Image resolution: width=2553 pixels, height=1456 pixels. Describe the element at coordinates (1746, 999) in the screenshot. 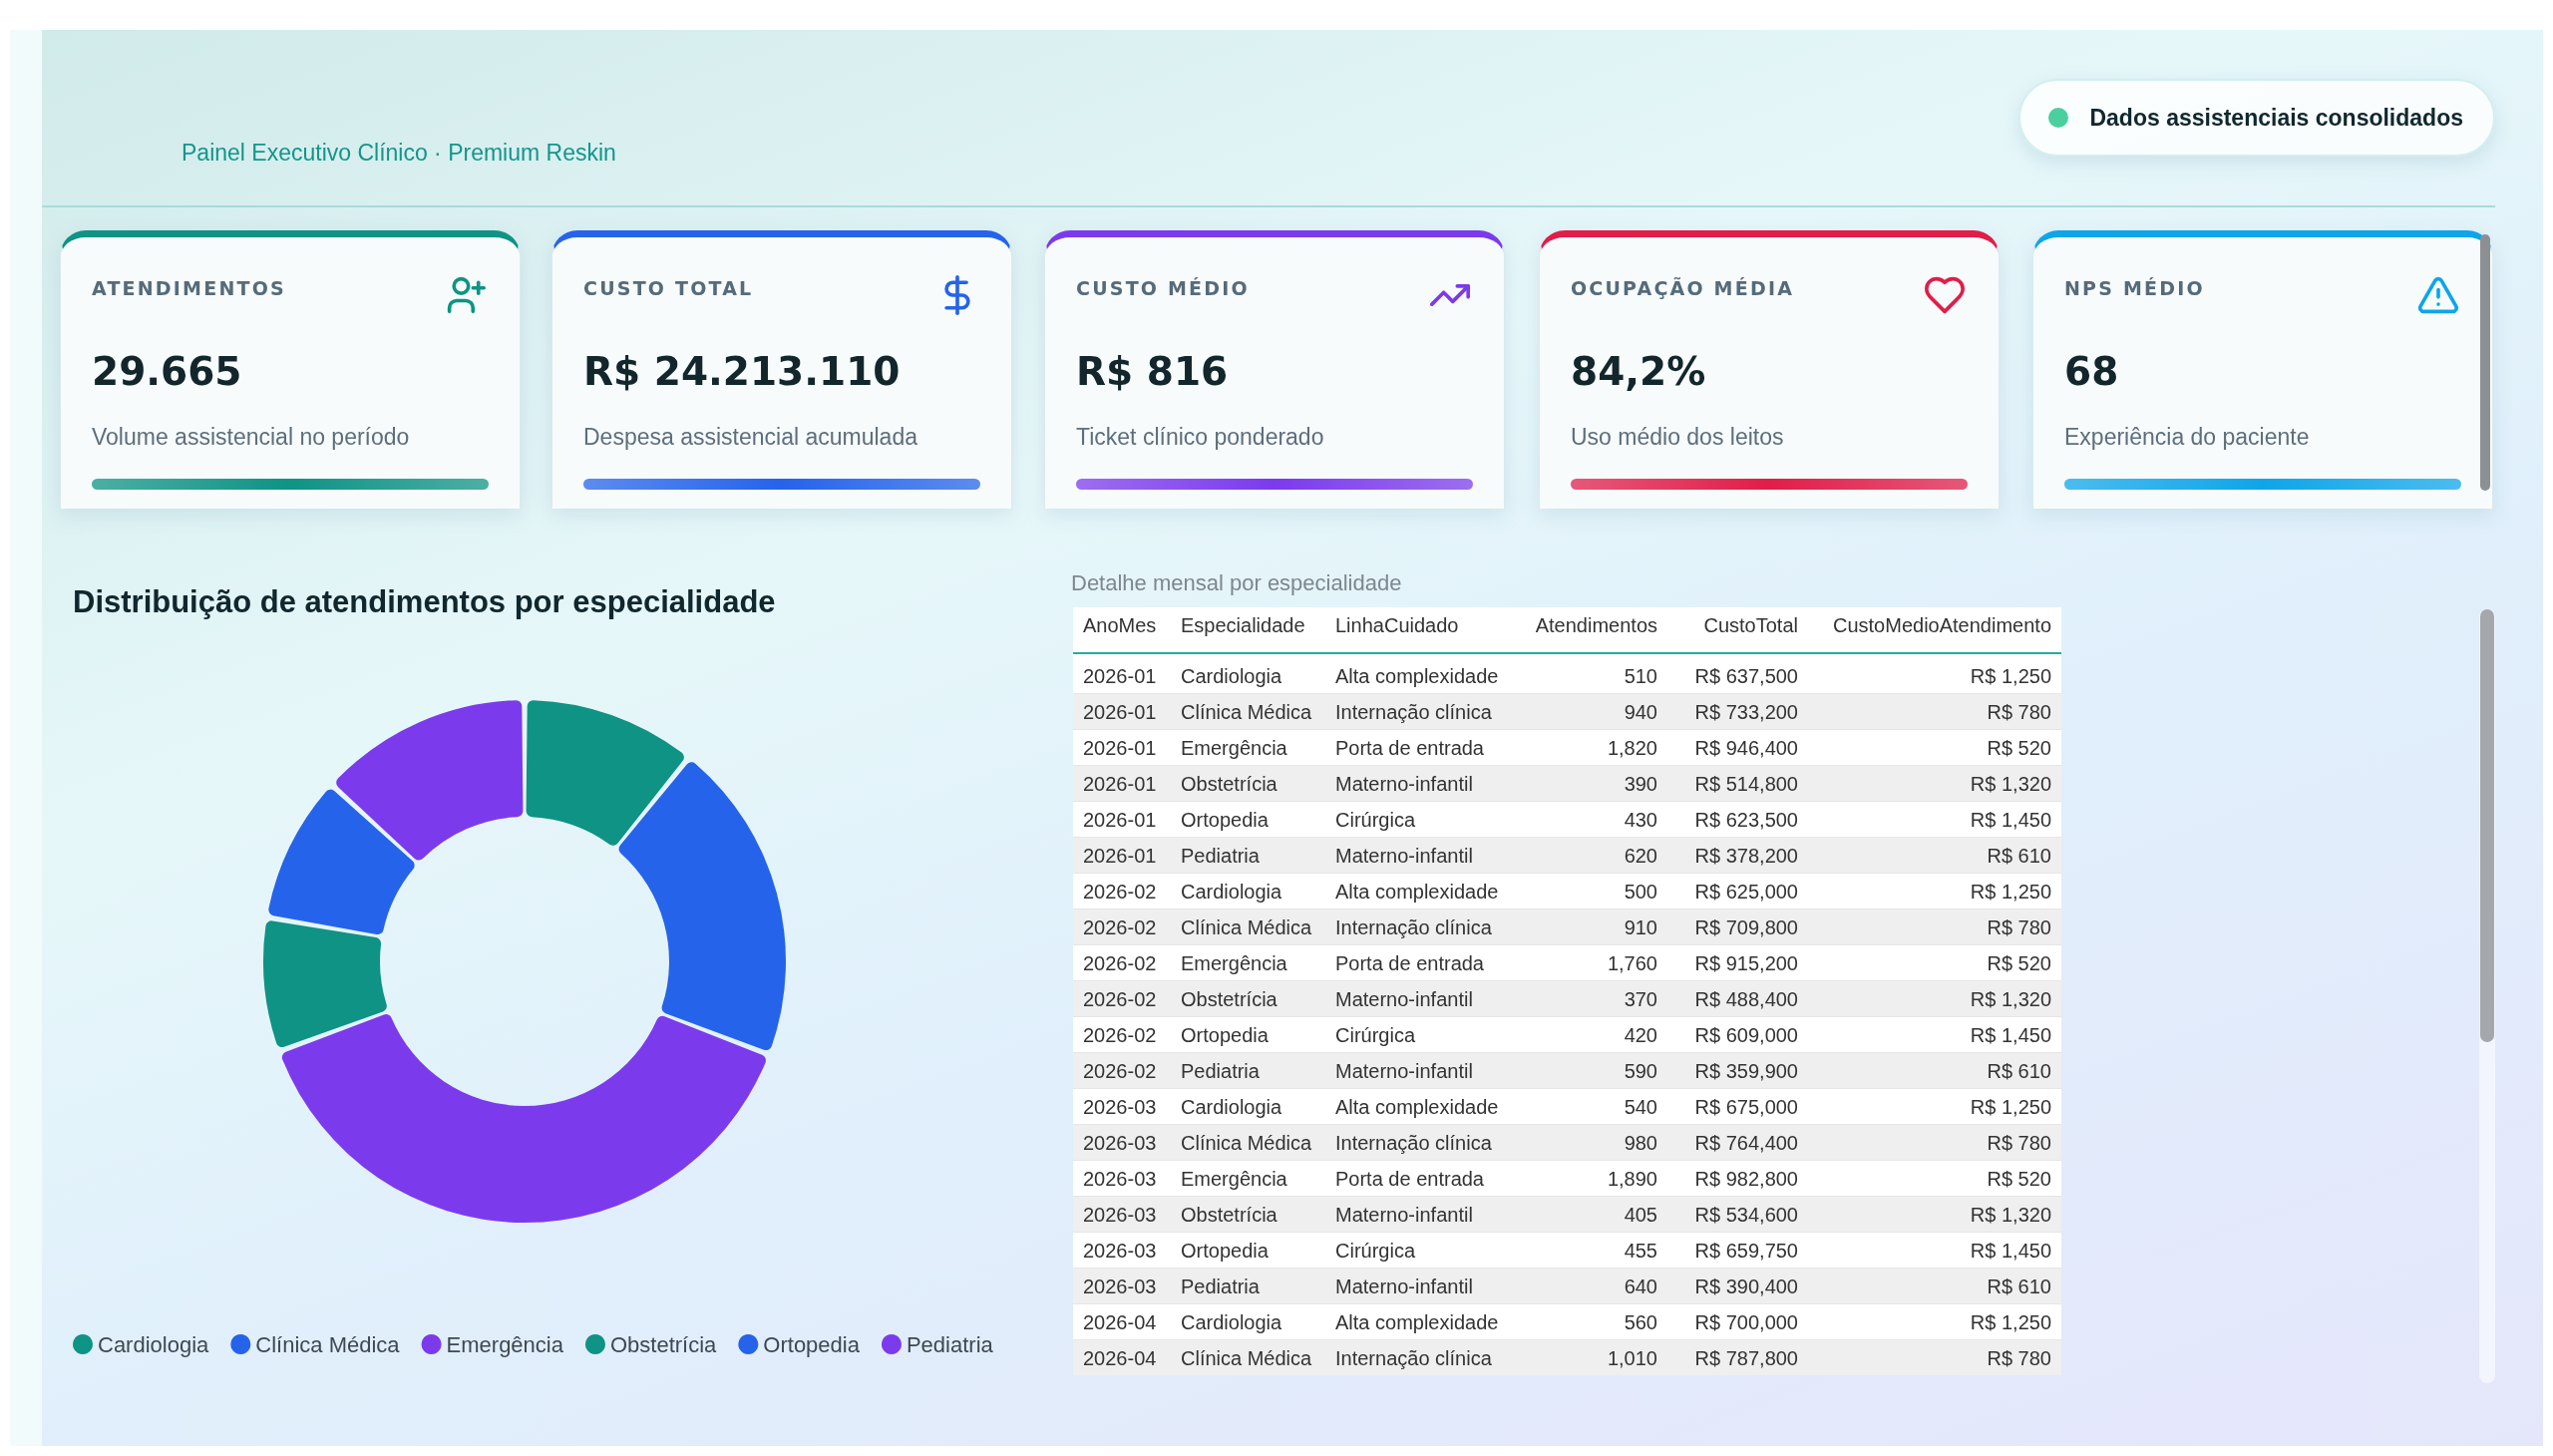

I see `text: R$ 488,400` at that location.